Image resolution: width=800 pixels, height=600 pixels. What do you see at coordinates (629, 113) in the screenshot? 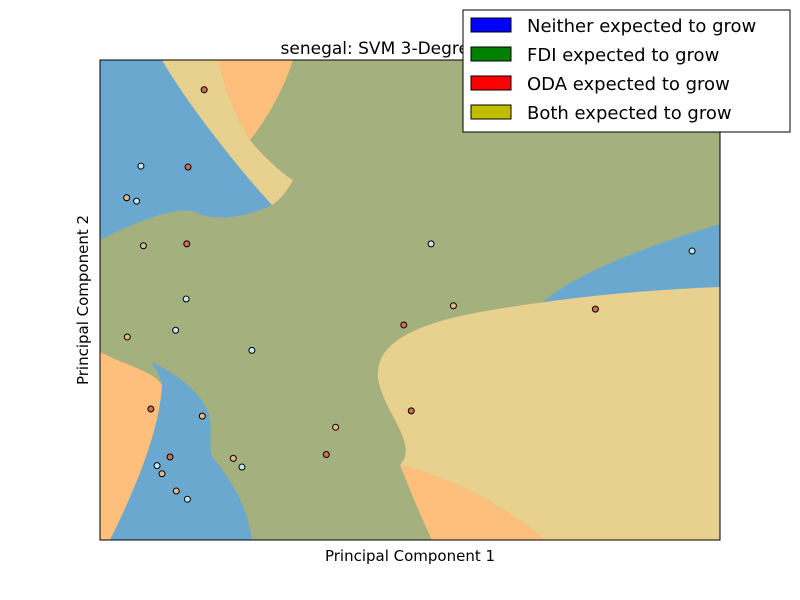
I see `legend-label-both: Both expected to grow` at bounding box center [629, 113].